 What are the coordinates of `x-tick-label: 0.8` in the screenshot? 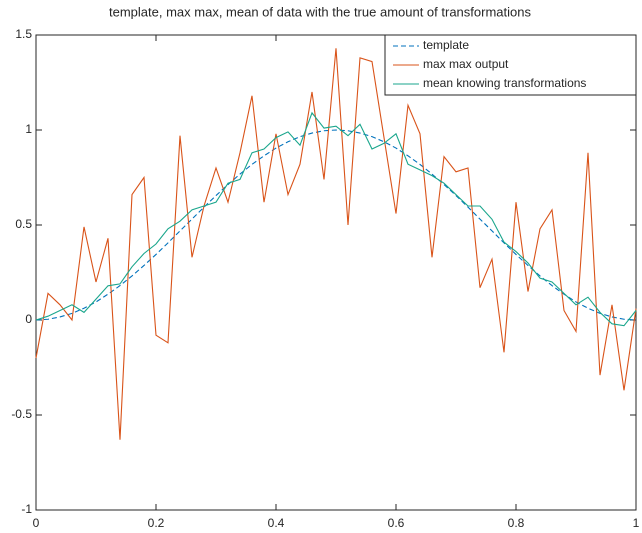 It's located at (516, 523).